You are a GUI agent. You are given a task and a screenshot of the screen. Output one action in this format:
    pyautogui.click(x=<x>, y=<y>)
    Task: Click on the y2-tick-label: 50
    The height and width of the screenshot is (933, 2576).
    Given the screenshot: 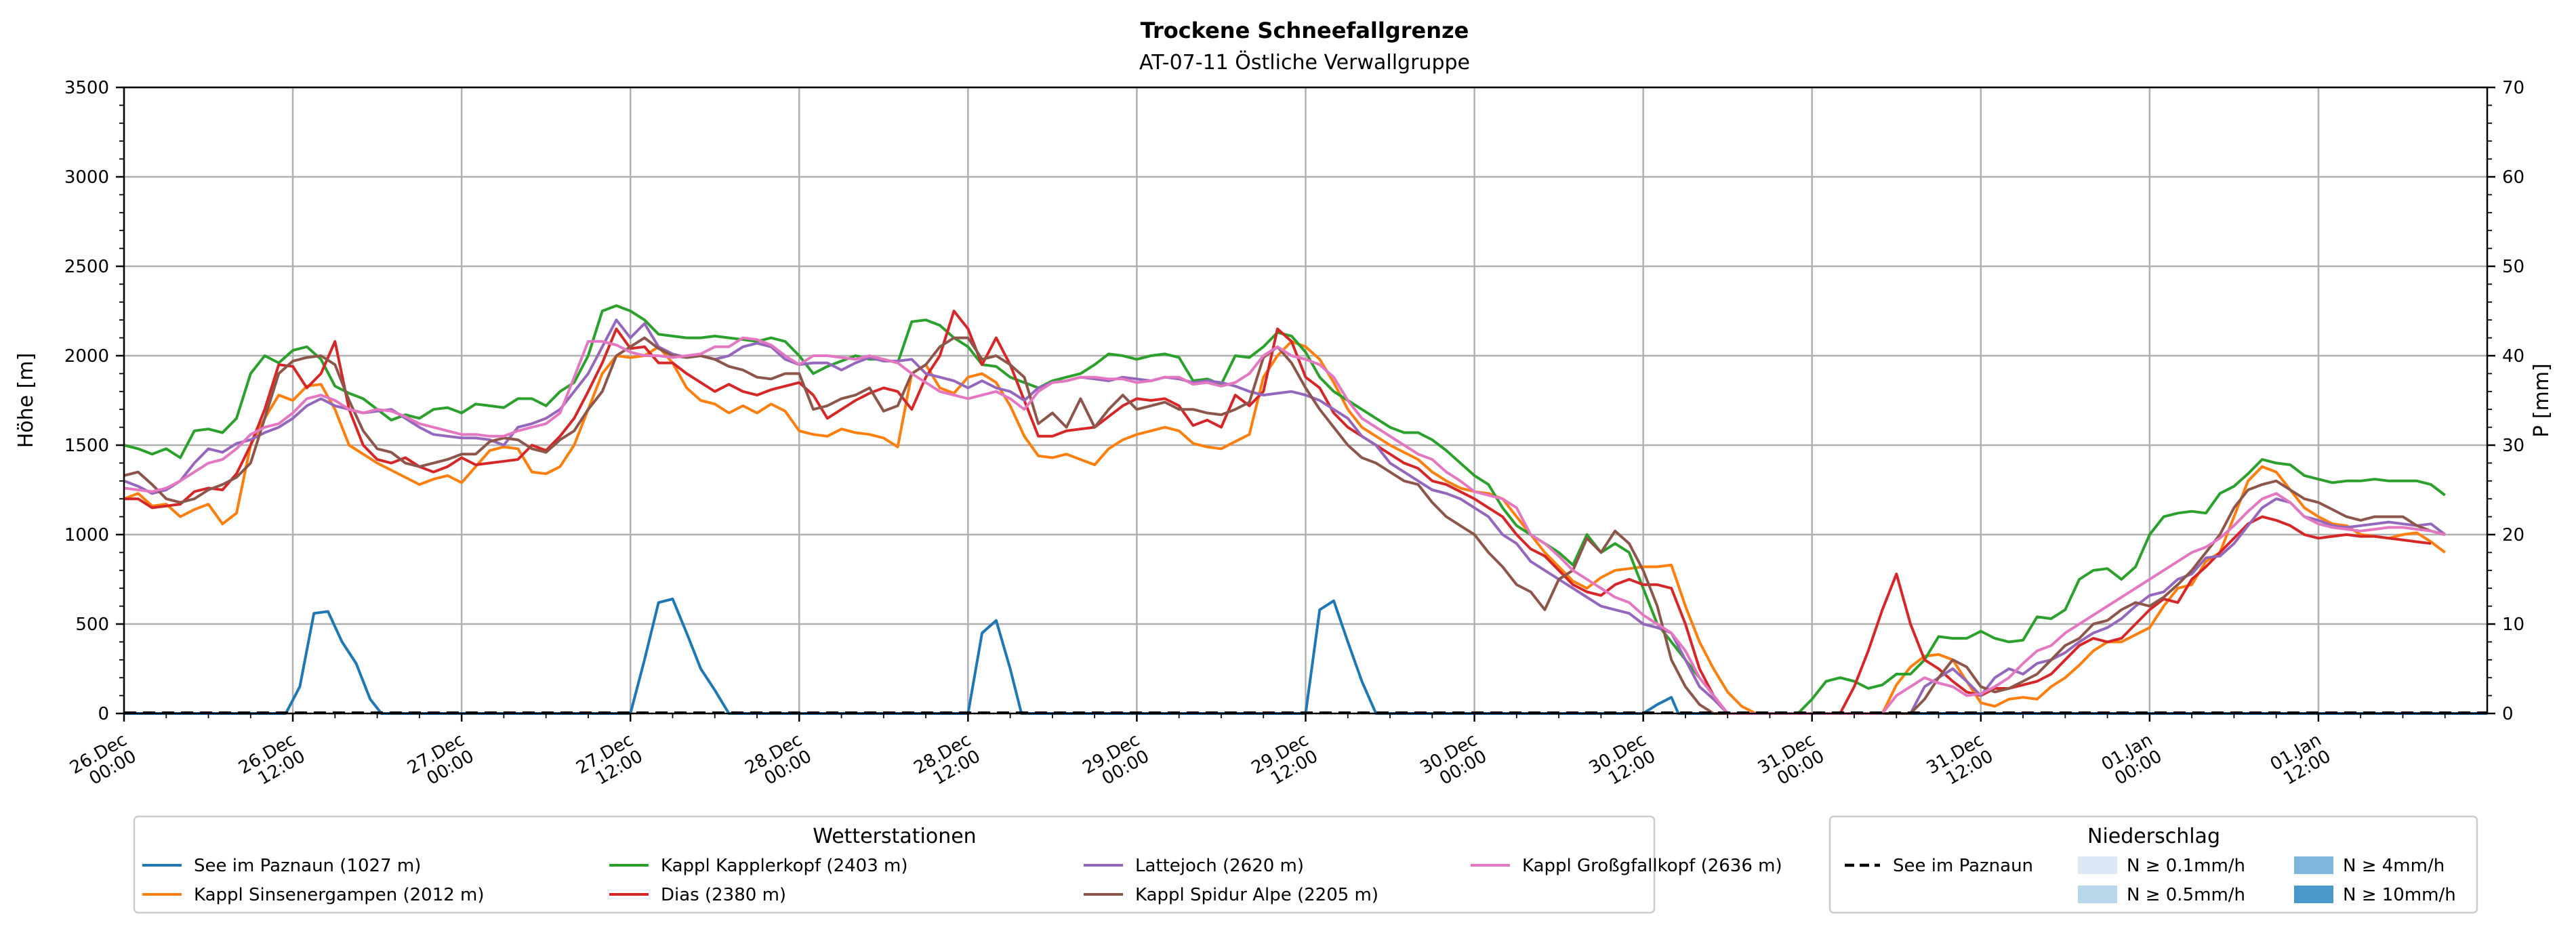 What is the action you would take?
    pyautogui.click(x=2513, y=267)
    